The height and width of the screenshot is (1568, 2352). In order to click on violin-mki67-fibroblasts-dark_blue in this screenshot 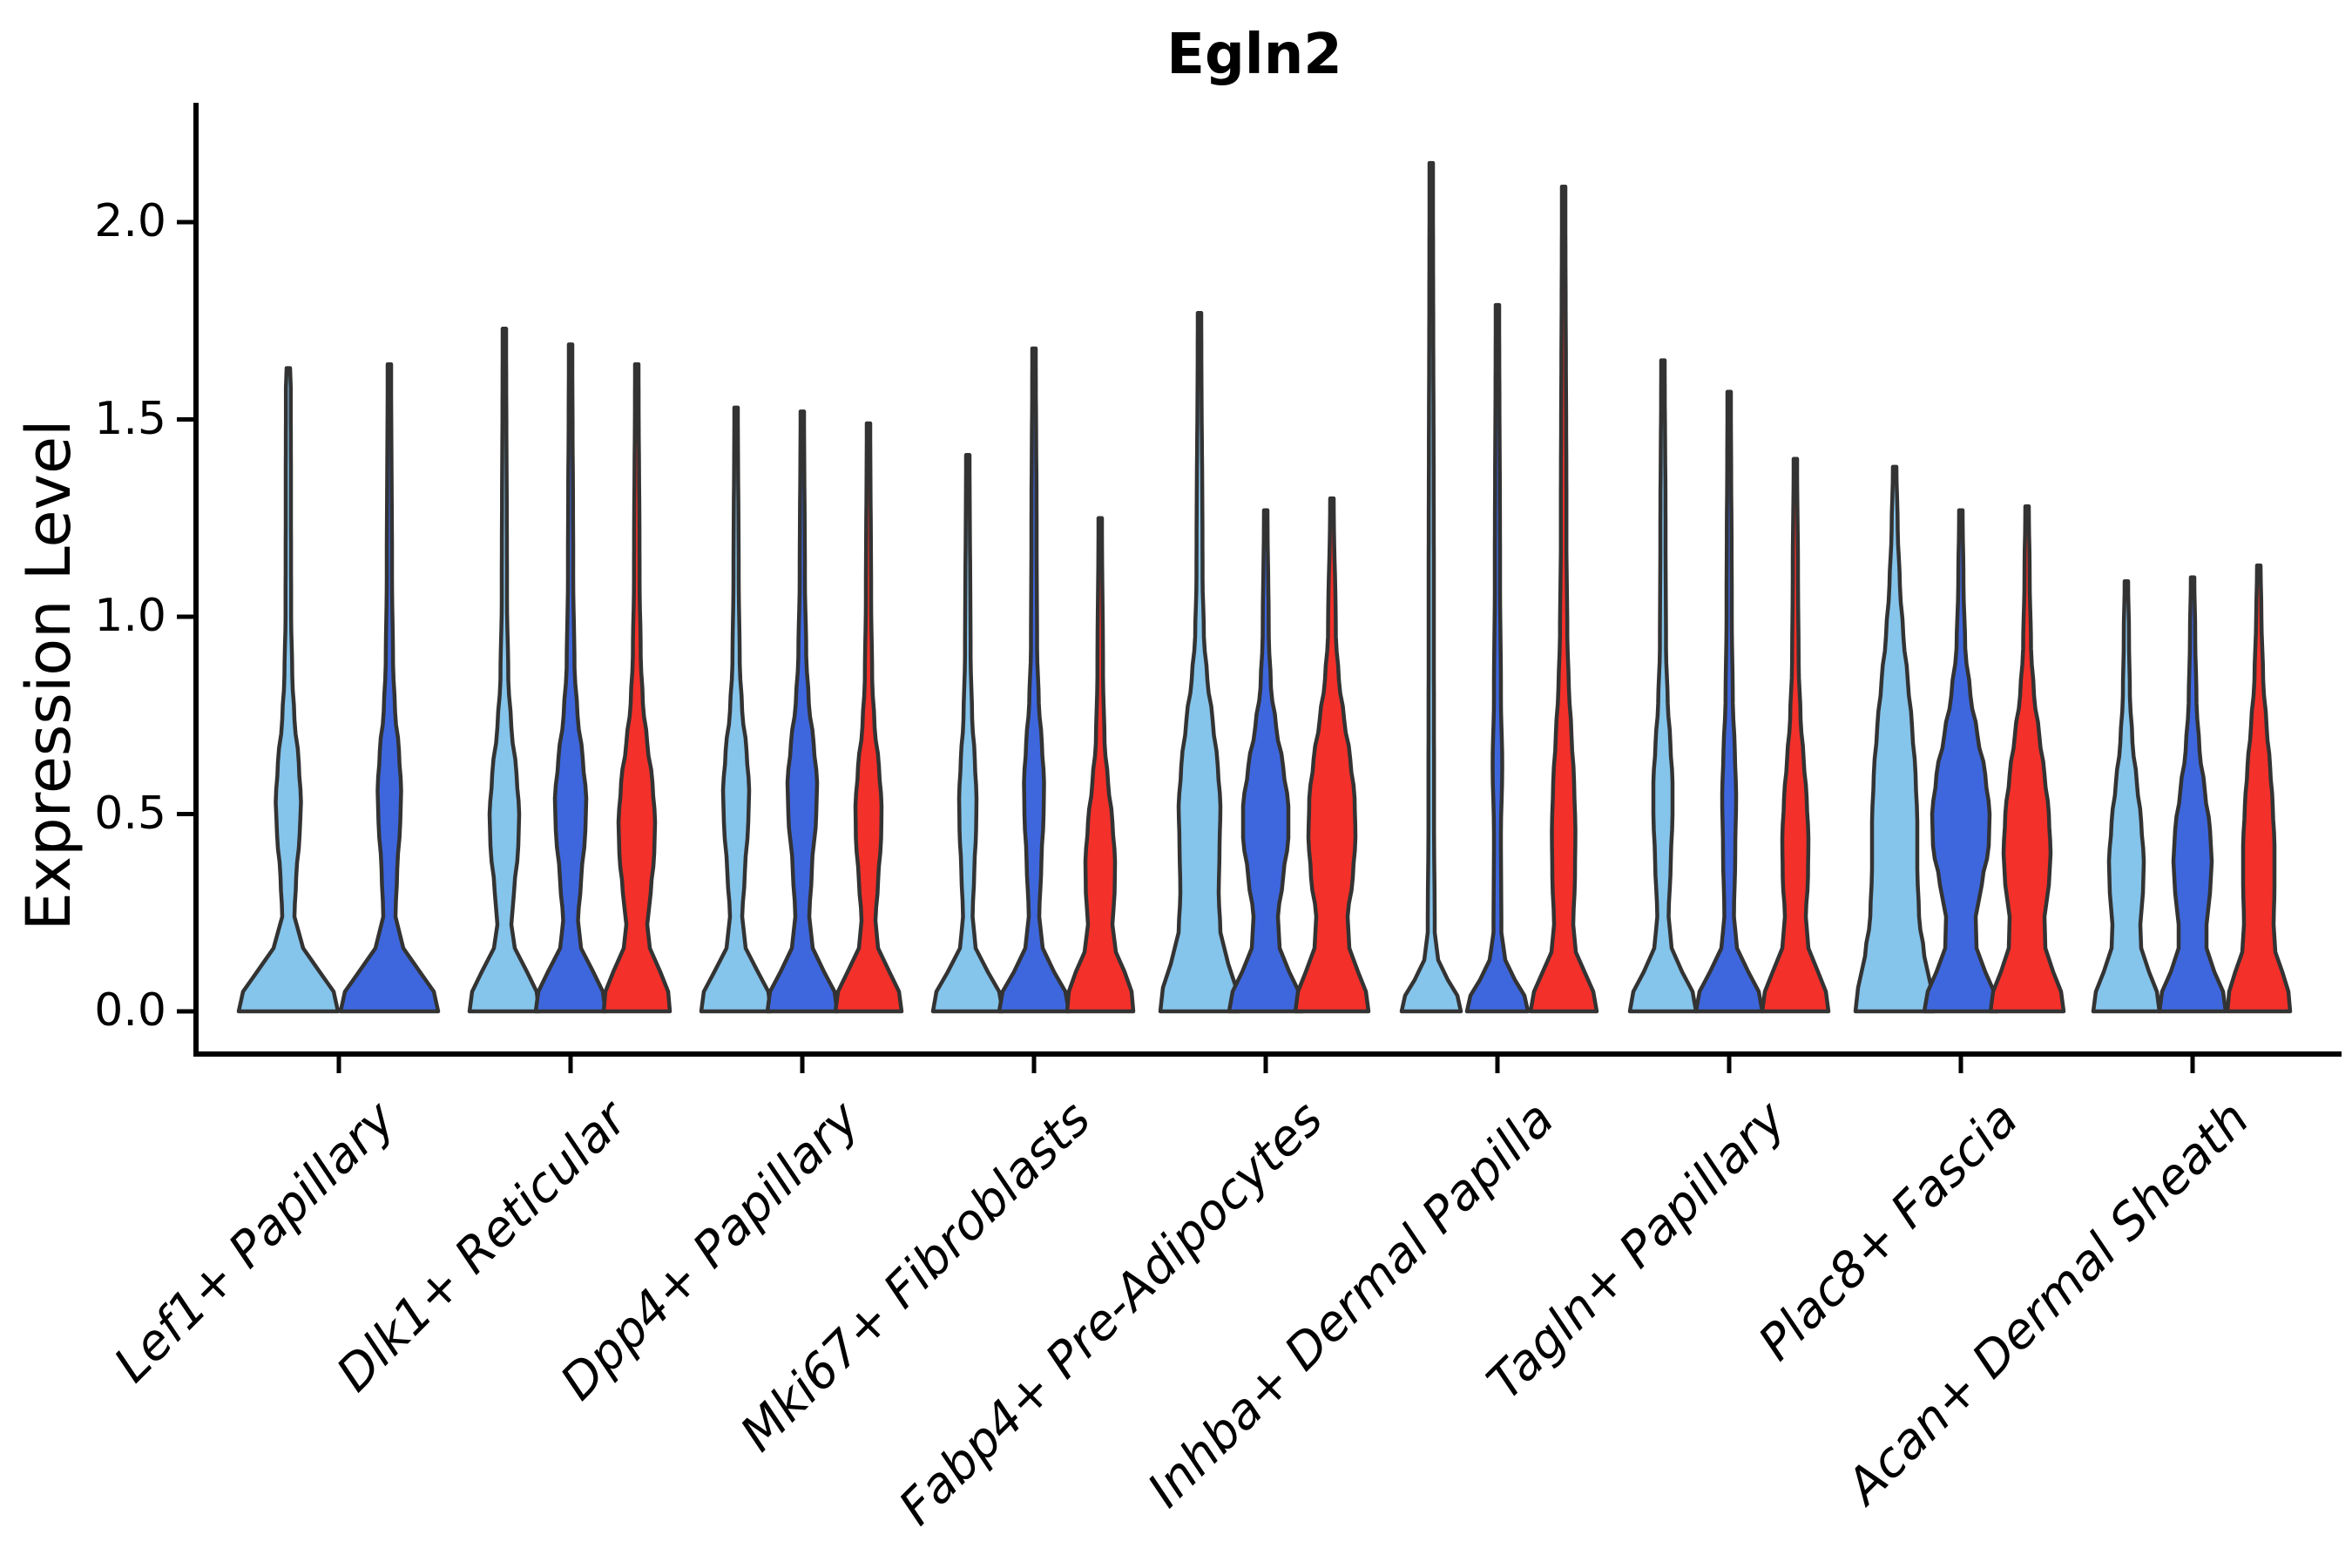, I will do `click(1034, 680)`.